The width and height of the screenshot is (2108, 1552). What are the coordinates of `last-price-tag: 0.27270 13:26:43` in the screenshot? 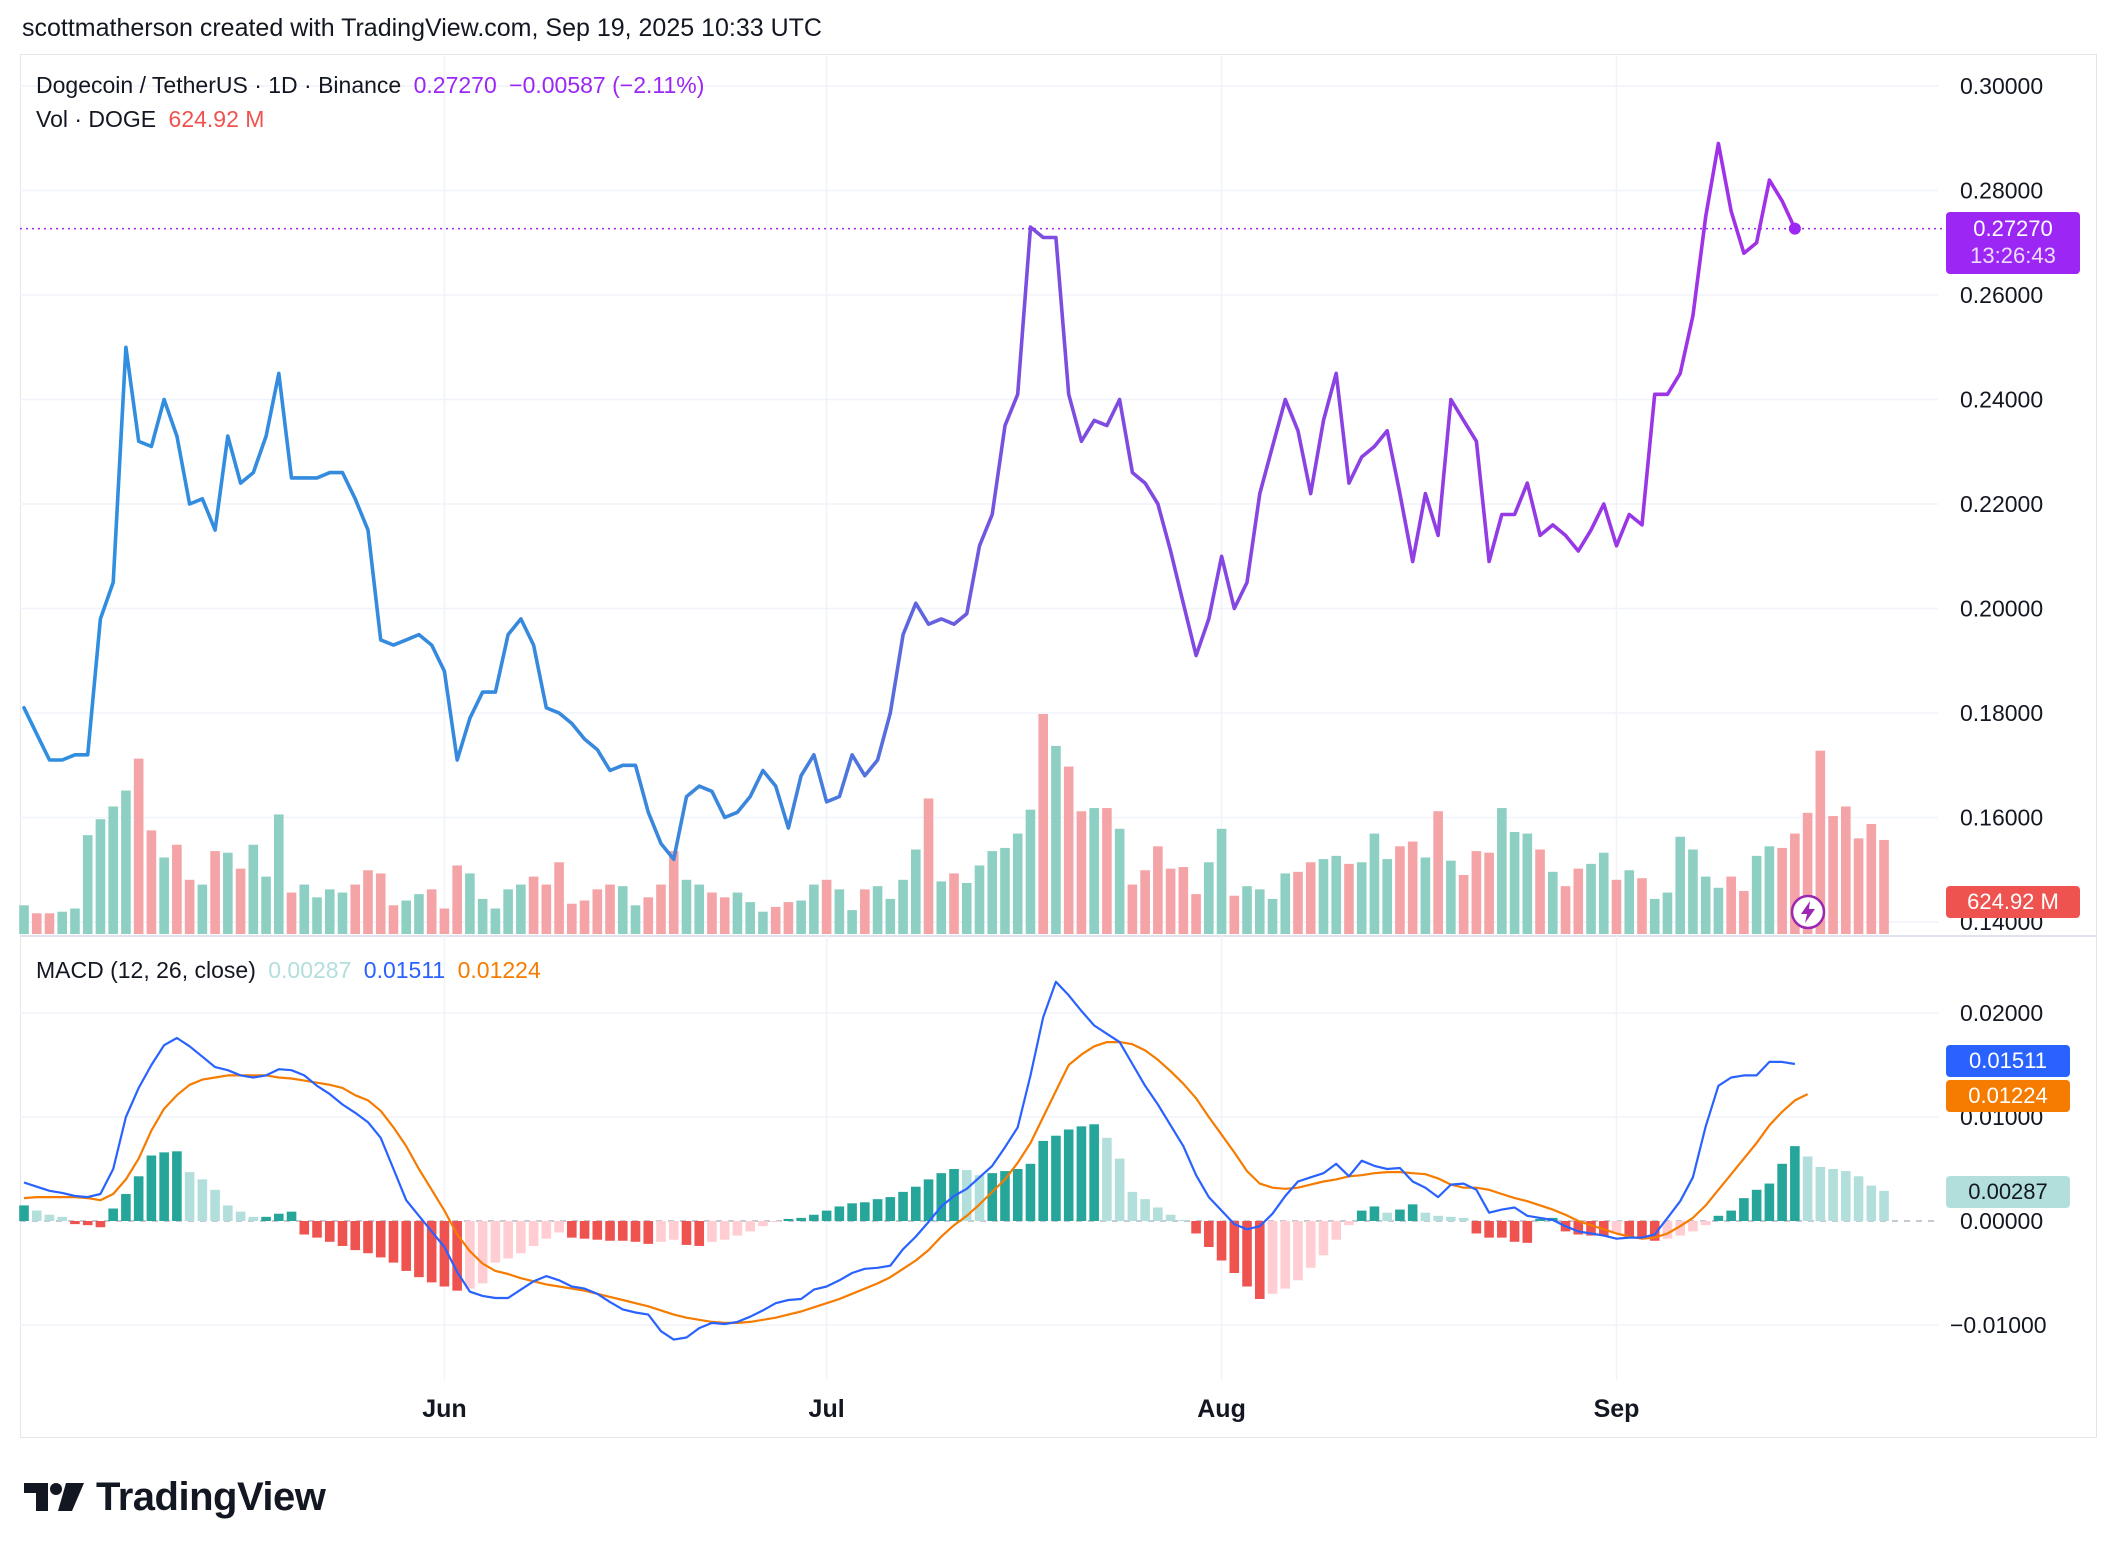 It's located at (2013, 243).